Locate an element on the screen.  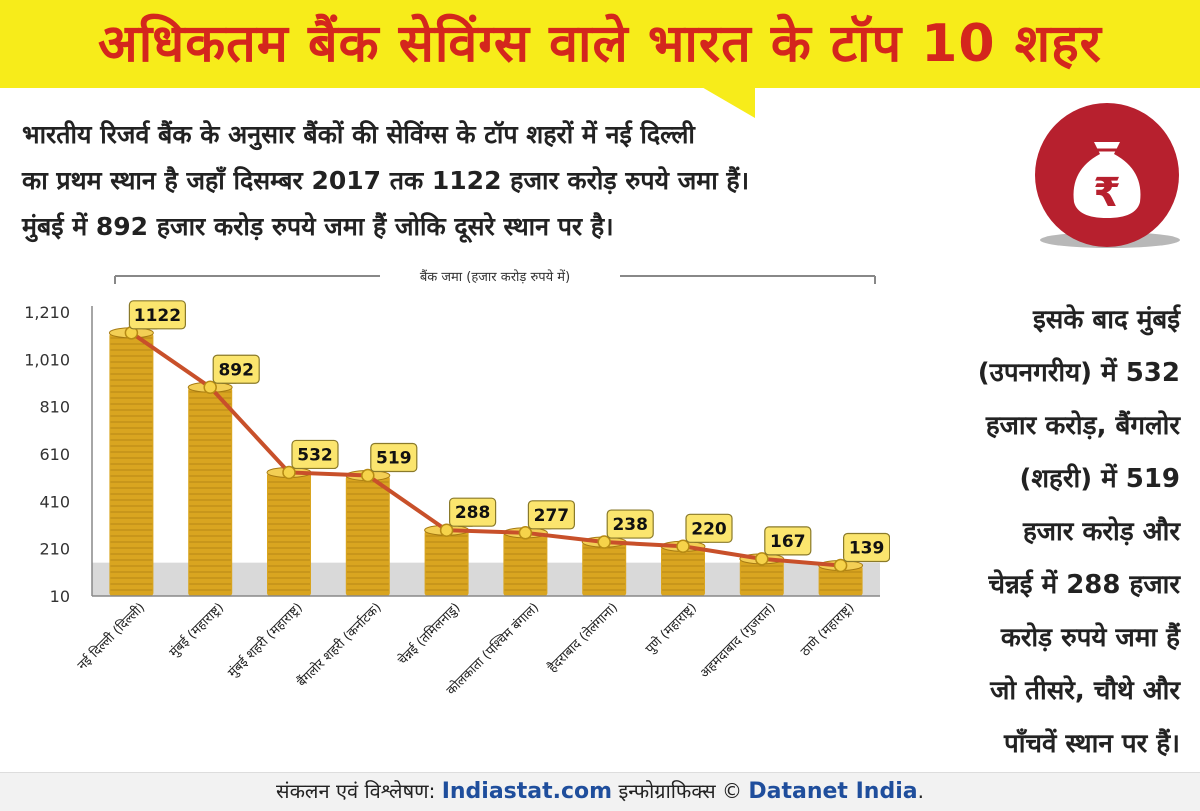
x-tick-label: मुंबई (महाराष्ट्र) is located at coordinates (196, 630).